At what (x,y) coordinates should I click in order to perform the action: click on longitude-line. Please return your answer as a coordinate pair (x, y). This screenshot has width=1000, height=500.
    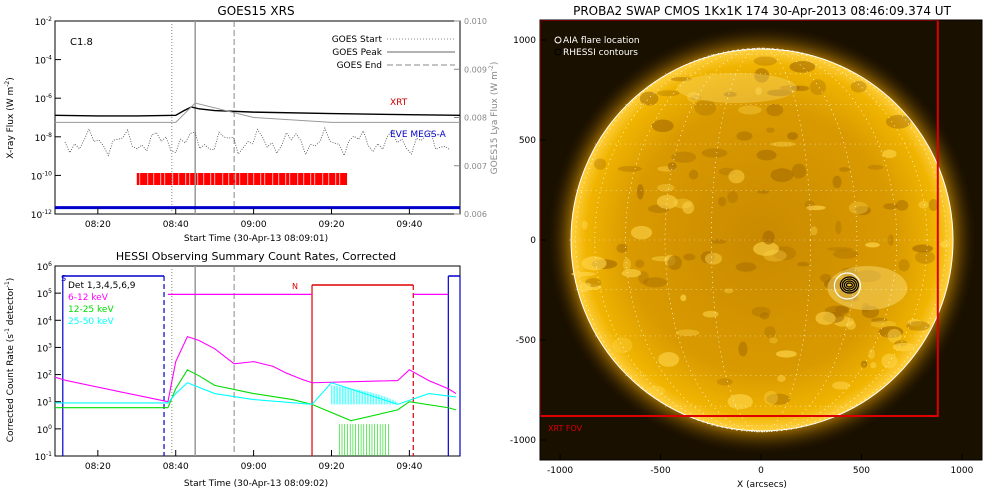
    Looking at the image, I should click on (761, 240).